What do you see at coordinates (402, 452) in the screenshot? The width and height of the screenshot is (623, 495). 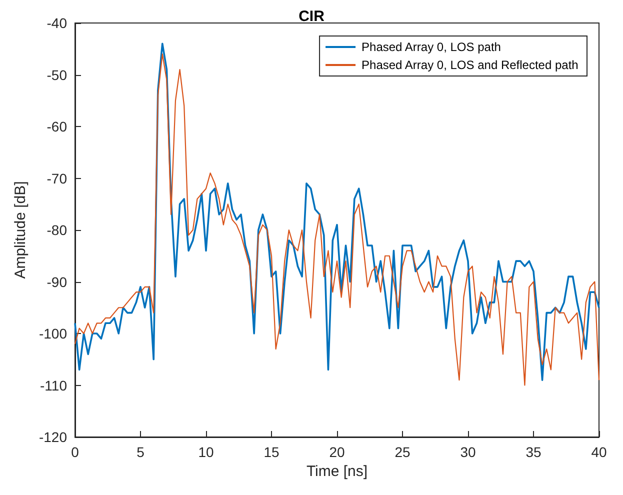 I see `x-tick-label: 25` at bounding box center [402, 452].